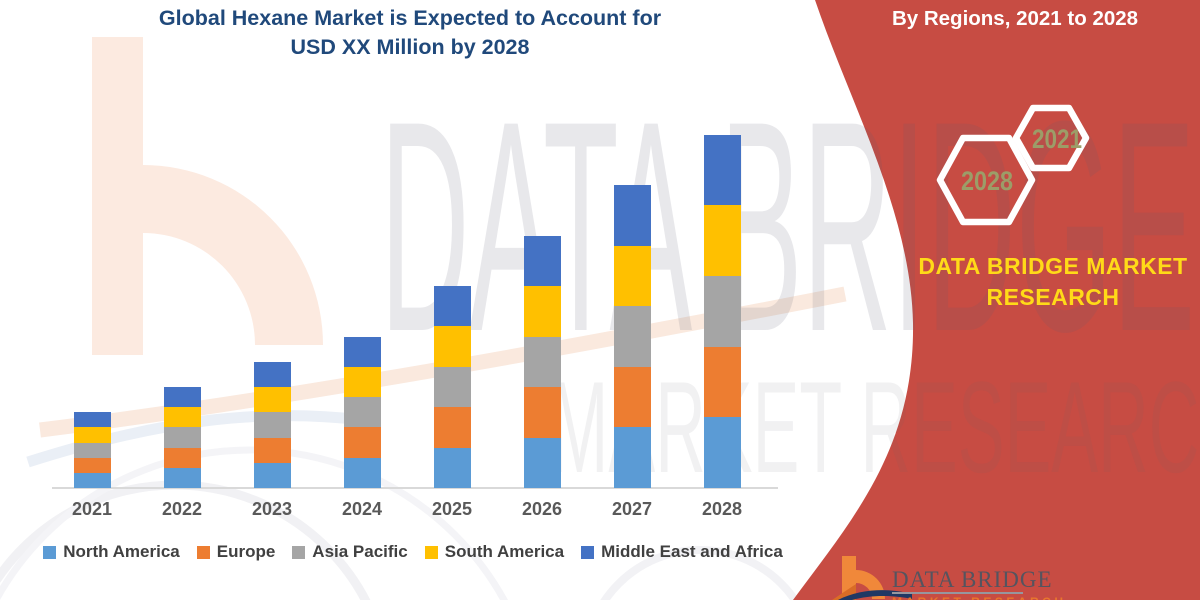  I want to click on x-axis-line, so click(415, 488).